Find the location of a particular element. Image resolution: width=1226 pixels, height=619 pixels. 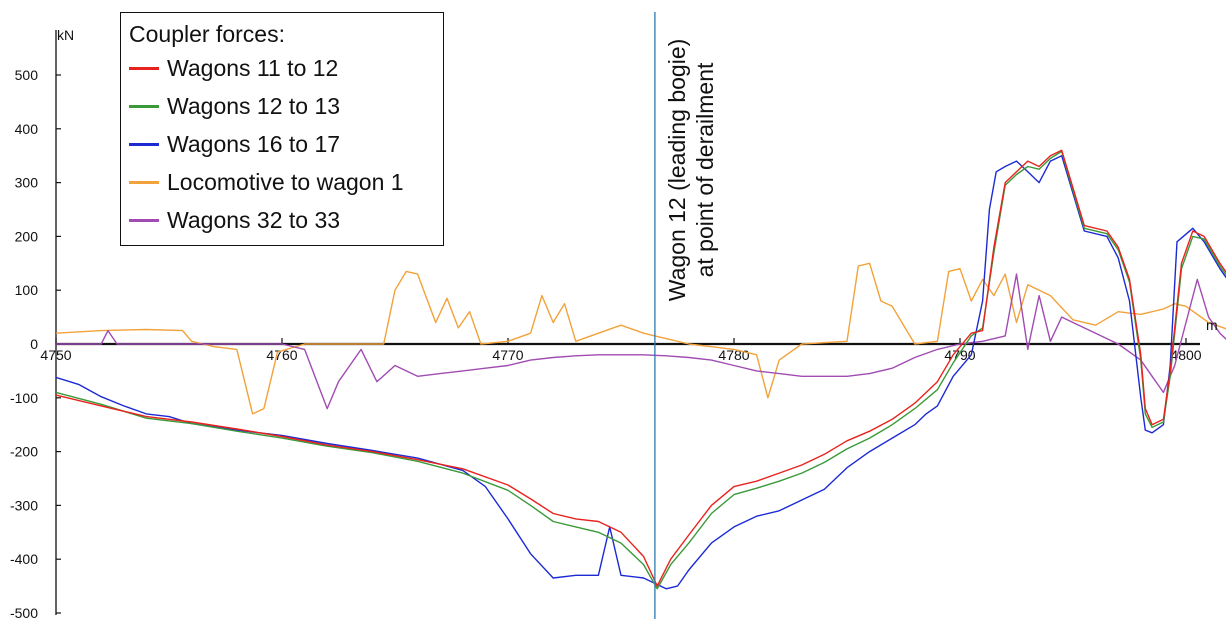

y-tick-label: -200 is located at coordinates (24, 452).